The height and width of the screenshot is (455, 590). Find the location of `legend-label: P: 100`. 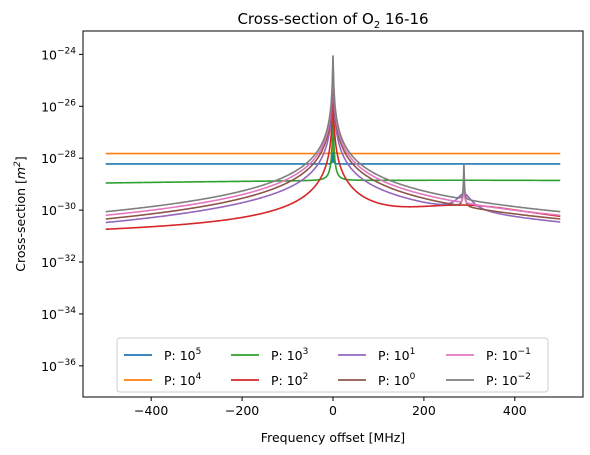

legend-label: P: 100 is located at coordinates (397, 380).